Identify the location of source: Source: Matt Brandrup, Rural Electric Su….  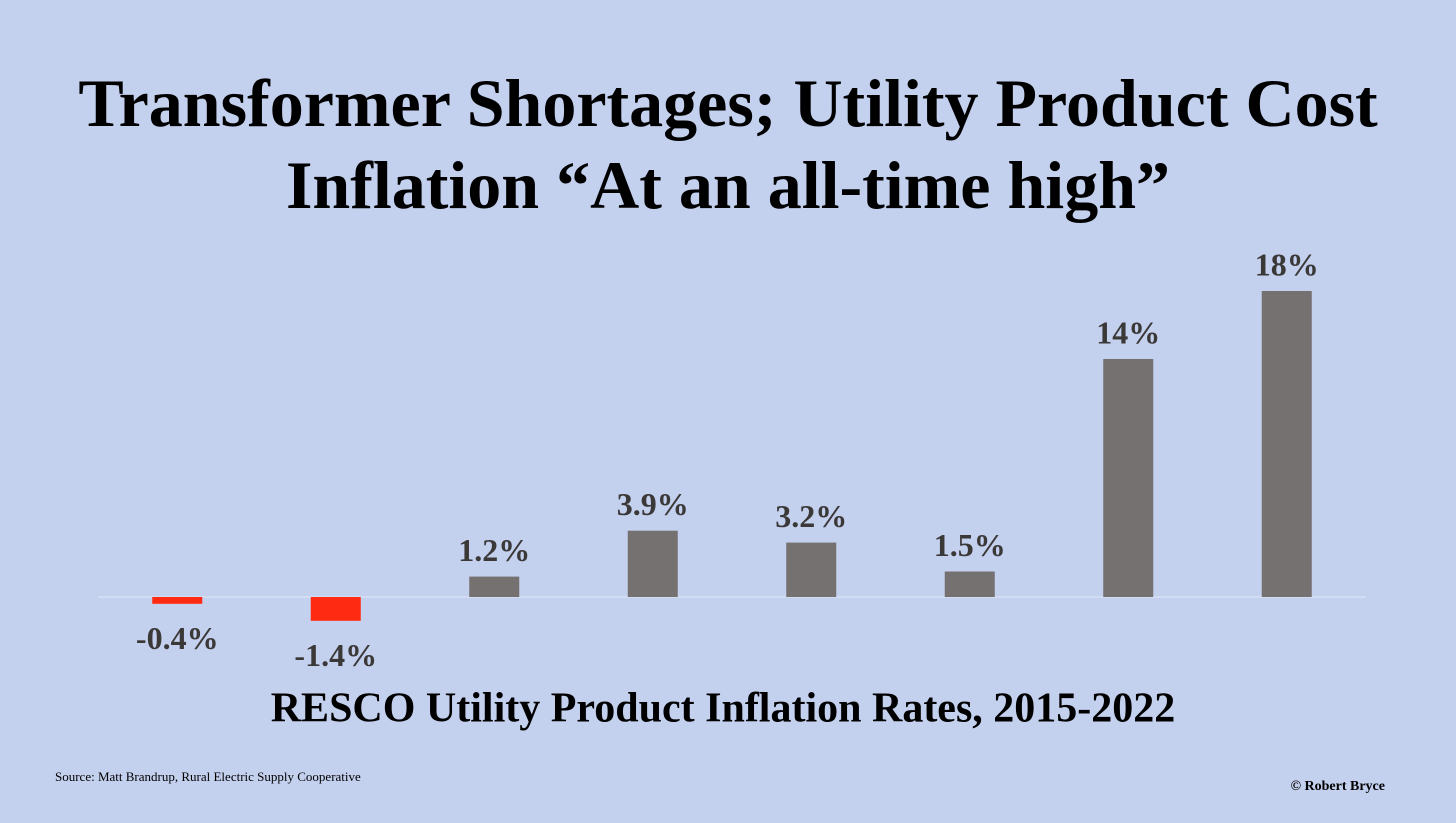
(208, 776).